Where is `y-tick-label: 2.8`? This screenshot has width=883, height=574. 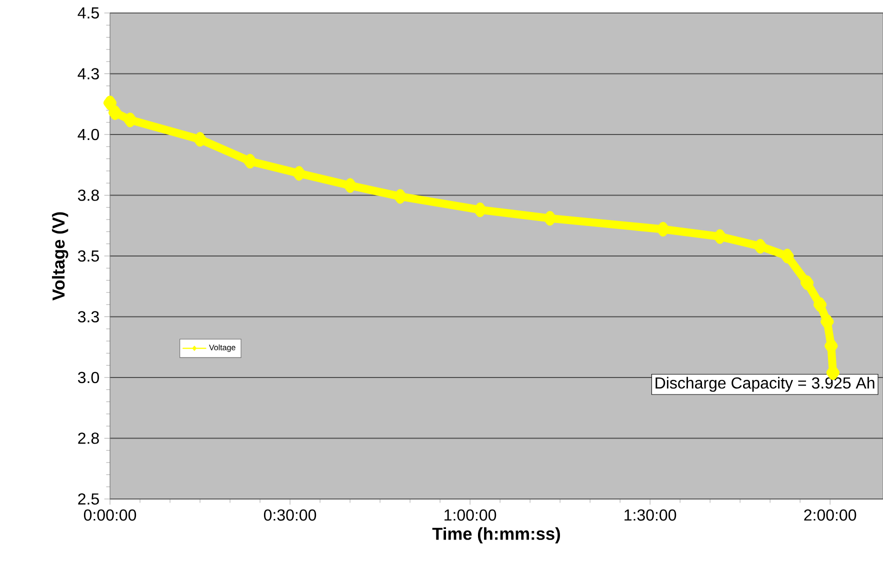 y-tick-label: 2.8 is located at coordinates (88, 438).